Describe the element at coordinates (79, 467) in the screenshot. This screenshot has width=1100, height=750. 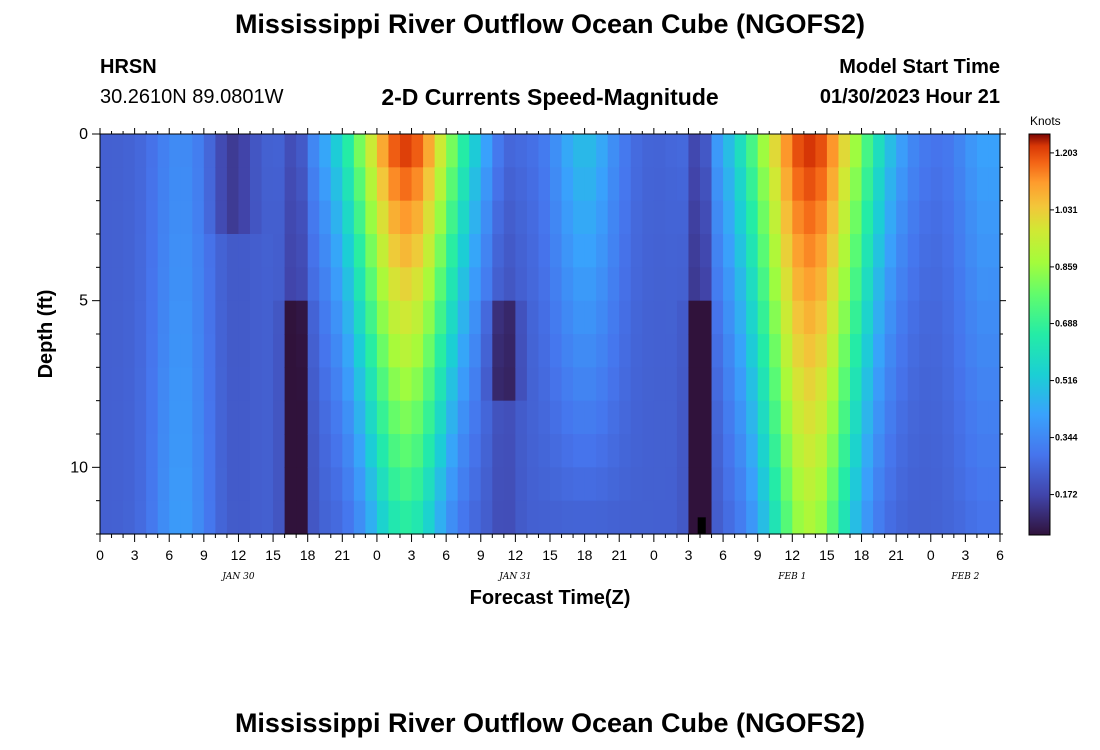
I see `y-tick-label: 10` at that location.